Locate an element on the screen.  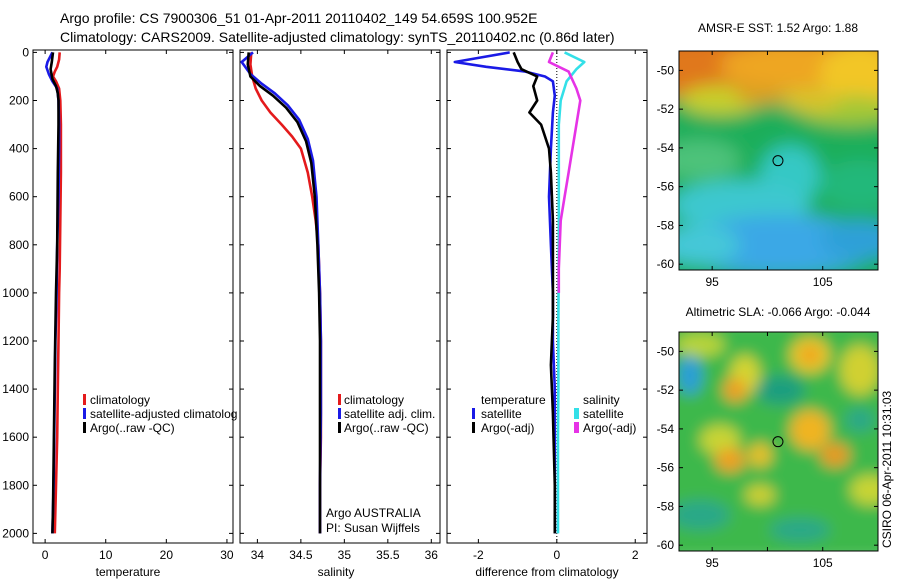
y-tick-label: 600 is located at coordinates (19, 197).